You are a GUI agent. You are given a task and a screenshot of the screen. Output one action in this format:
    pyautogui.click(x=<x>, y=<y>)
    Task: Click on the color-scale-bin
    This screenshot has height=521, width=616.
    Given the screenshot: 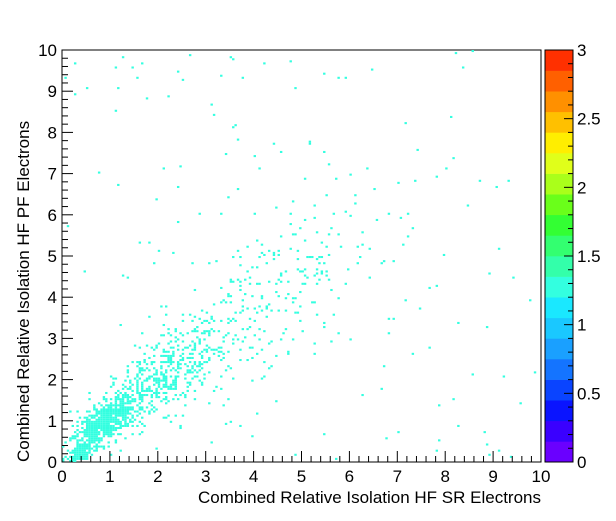 What is the action you would take?
    pyautogui.click(x=559, y=308)
    